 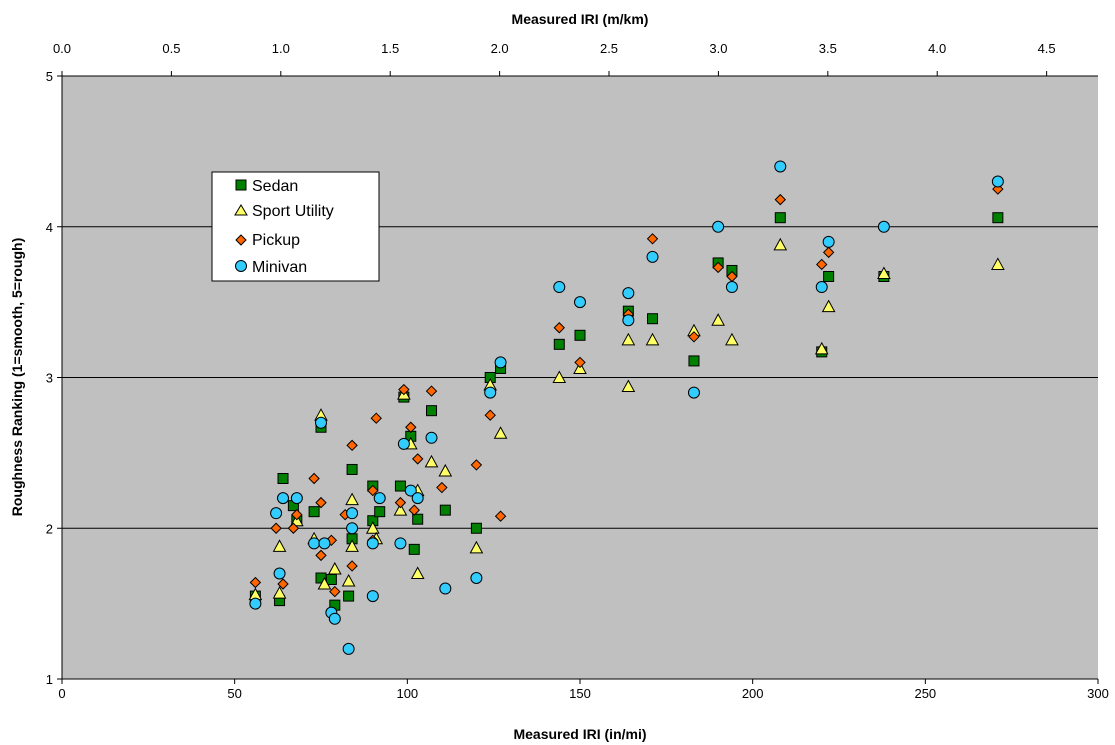 What do you see at coordinates (609, 48) in the screenshot?
I see `x2-tick-label: 2.5` at bounding box center [609, 48].